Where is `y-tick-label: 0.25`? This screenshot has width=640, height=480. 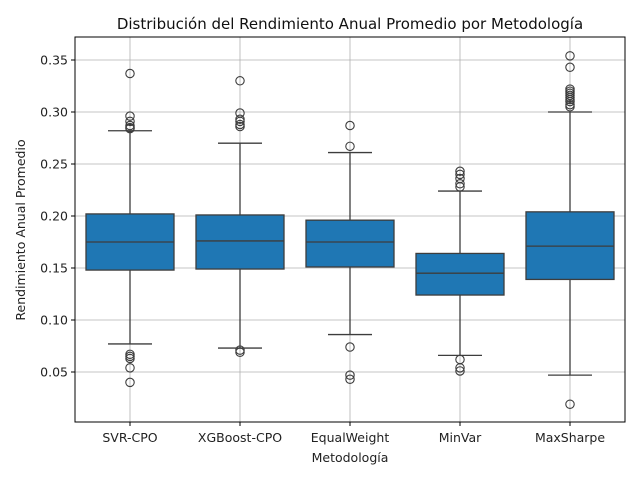
y-tick-label: 0.25 is located at coordinates (54, 164).